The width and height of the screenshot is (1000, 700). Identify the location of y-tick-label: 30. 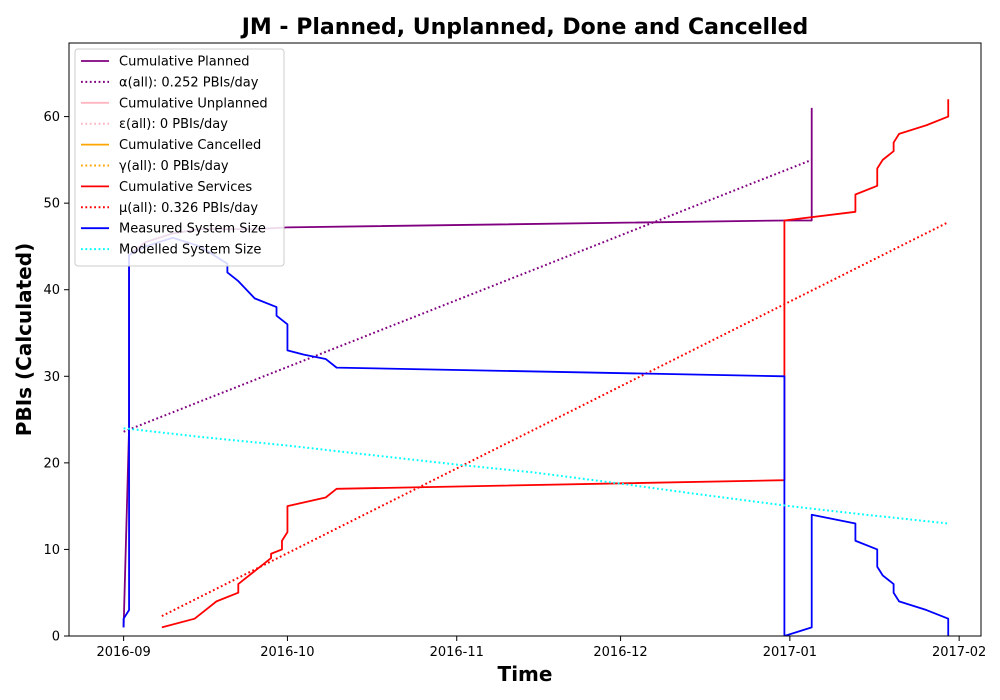
(51, 377).